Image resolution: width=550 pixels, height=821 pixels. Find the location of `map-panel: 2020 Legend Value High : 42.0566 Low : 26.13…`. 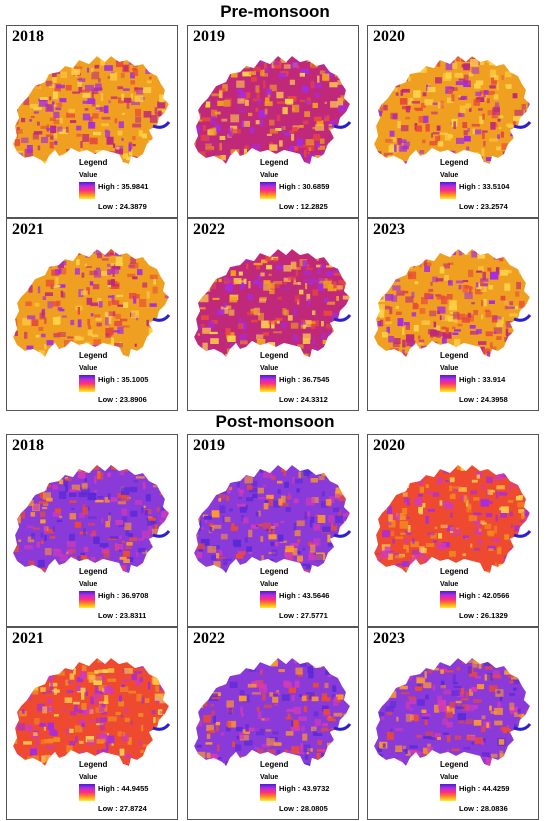

map-panel: 2020 Legend Value High : 42.0566 Low : 26.13… is located at coordinates (453, 530).